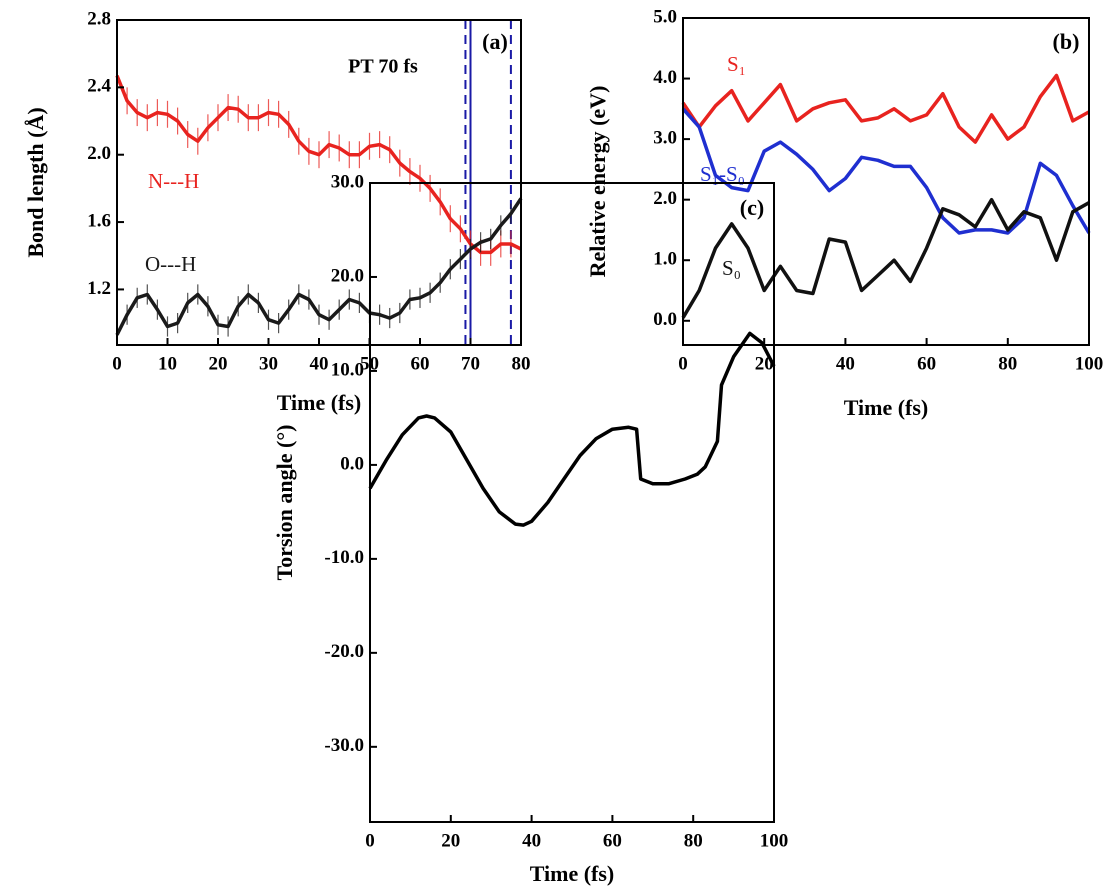 Image resolution: width=1109 pixels, height=892 pixels. What do you see at coordinates (173, 181) in the screenshot?
I see `series-label: N---H` at bounding box center [173, 181].